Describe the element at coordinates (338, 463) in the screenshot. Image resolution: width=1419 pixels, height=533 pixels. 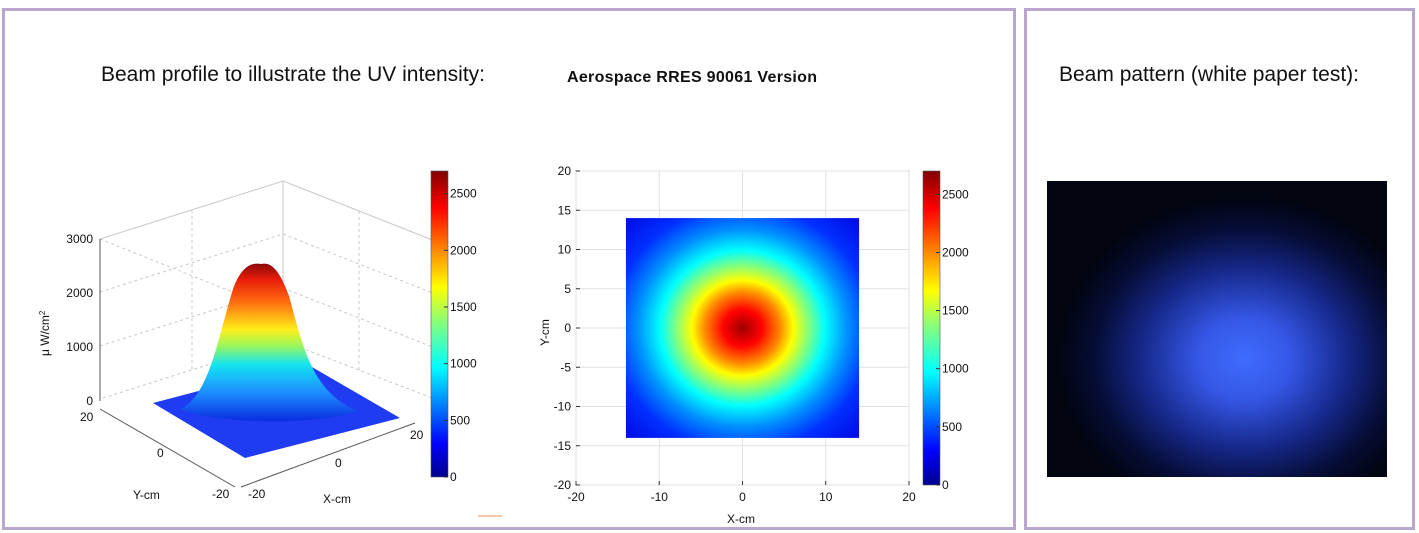
I see `x-tick-3d: 0` at that location.